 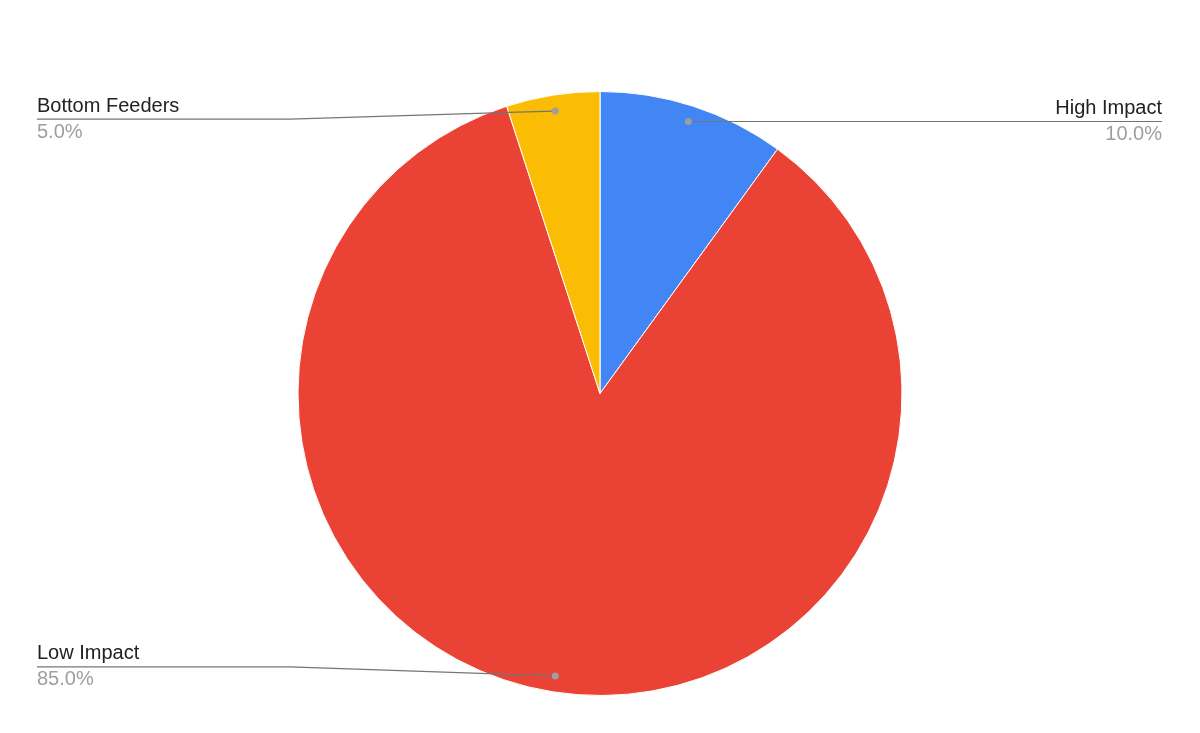 I want to click on data-label: 85.0%, so click(x=65, y=678).